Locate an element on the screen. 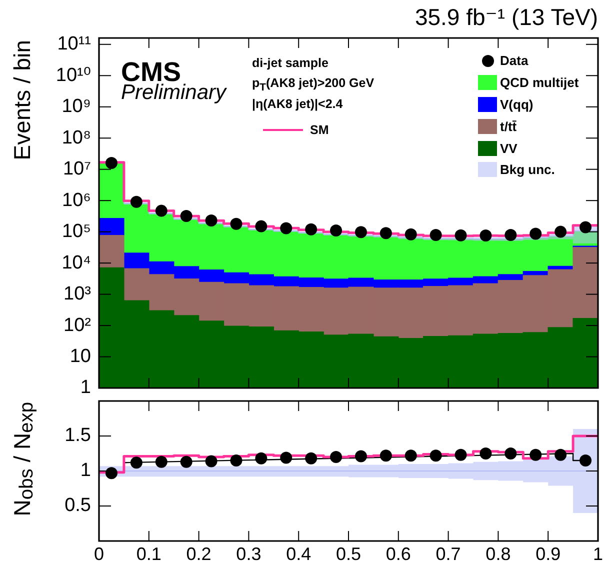  y-tick-label: 10⁶ is located at coordinates (76, 200).